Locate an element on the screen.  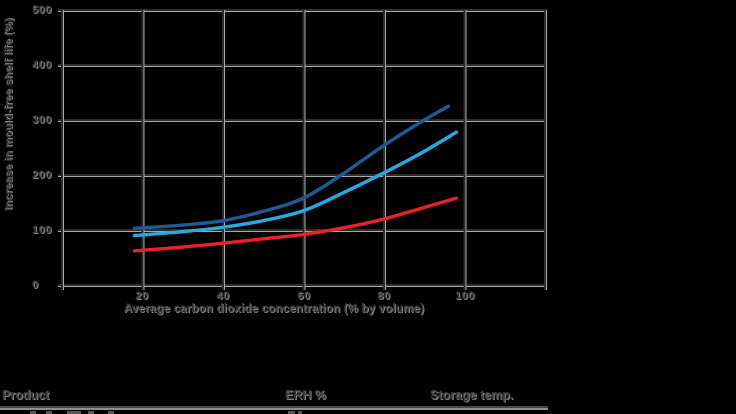
table-header-product: Product is located at coordinates (26, 395).